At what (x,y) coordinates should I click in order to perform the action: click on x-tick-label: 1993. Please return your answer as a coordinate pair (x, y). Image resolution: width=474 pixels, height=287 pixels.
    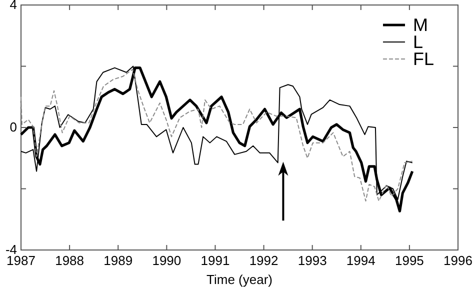
    Looking at the image, I should click on (312, 260).